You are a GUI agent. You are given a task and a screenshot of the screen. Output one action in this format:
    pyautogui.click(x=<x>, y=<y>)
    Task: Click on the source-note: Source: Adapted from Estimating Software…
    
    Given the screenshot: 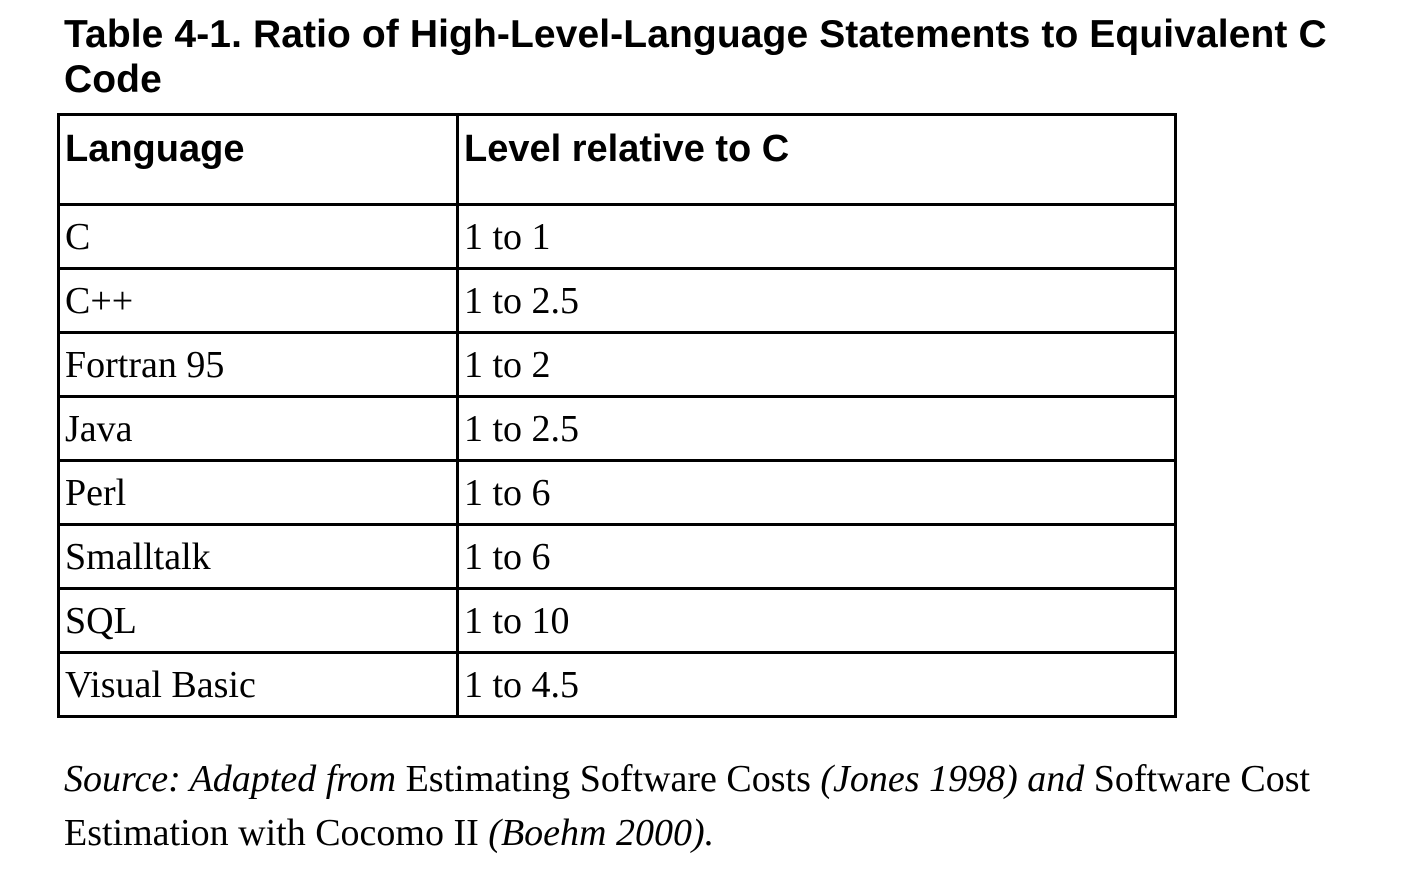 What is the action you would take?
    pyautogui.click(x=729, y=806)
    